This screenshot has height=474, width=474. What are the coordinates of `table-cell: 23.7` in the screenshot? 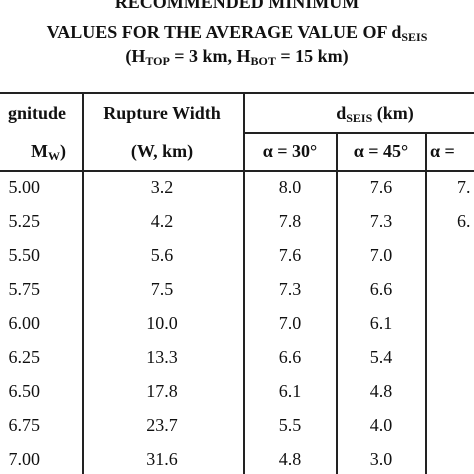 It's located at (162, 425).